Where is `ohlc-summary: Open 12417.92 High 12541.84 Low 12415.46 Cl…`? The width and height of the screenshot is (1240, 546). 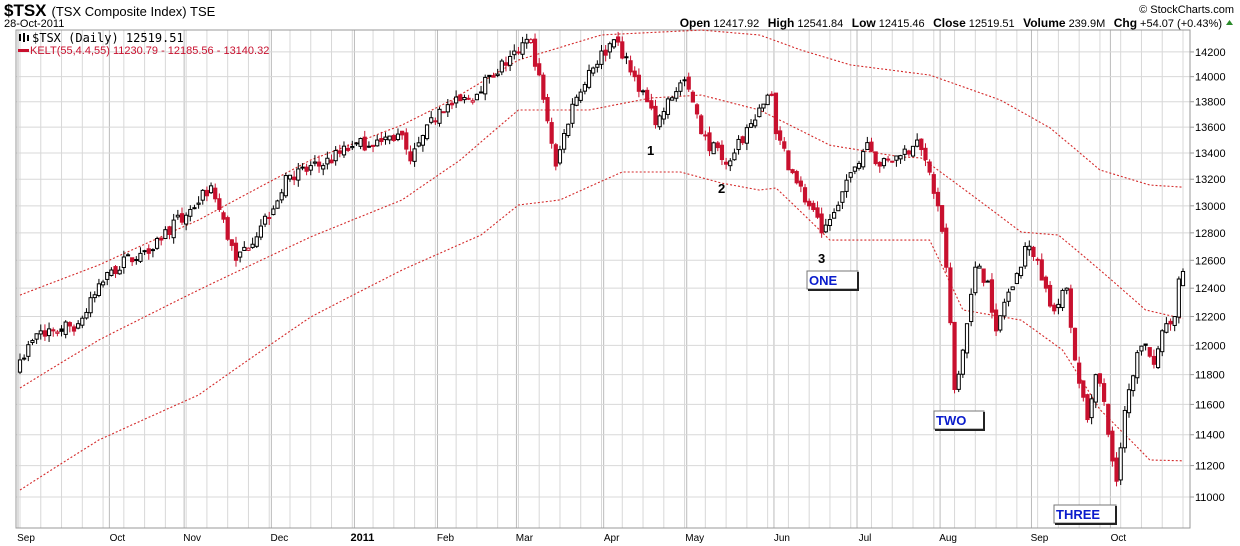 ohlc-summary: Open 12417.92 High 12541.84 Low 12415.46 Cl… is located at coordinates (951, 22).